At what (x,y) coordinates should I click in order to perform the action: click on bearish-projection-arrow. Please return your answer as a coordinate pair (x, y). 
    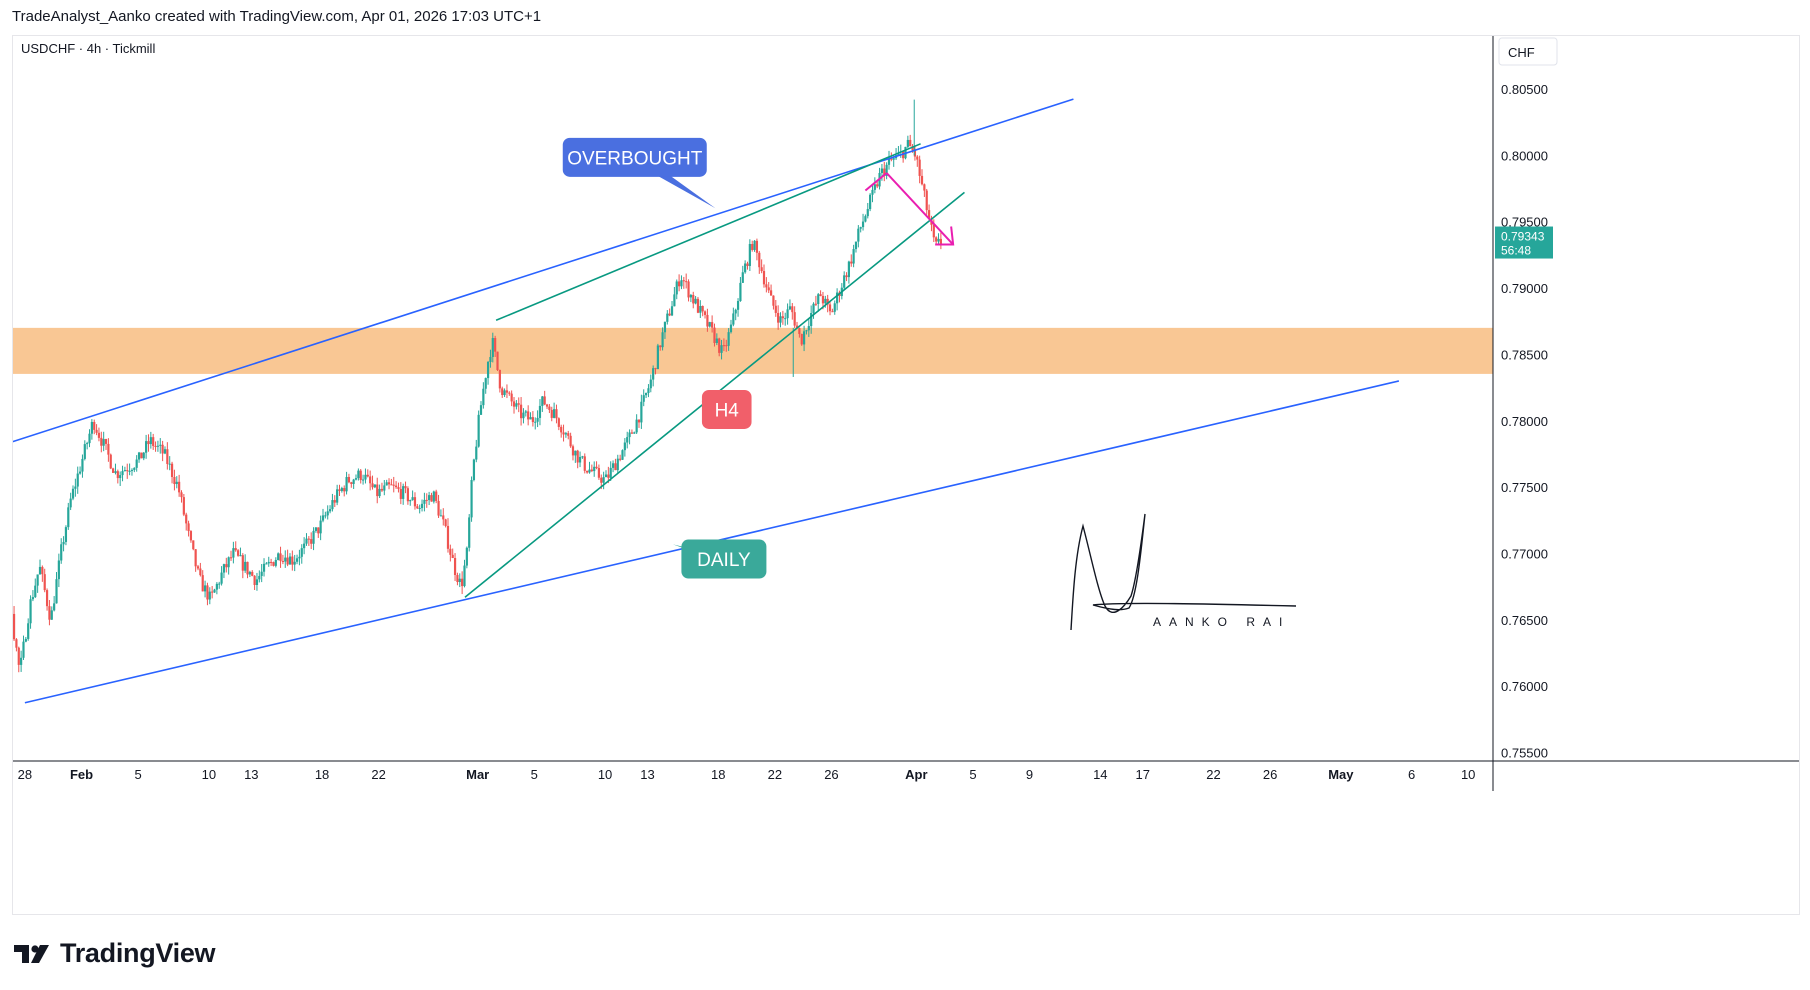
    Looking at the image, I should click on (909, 209).